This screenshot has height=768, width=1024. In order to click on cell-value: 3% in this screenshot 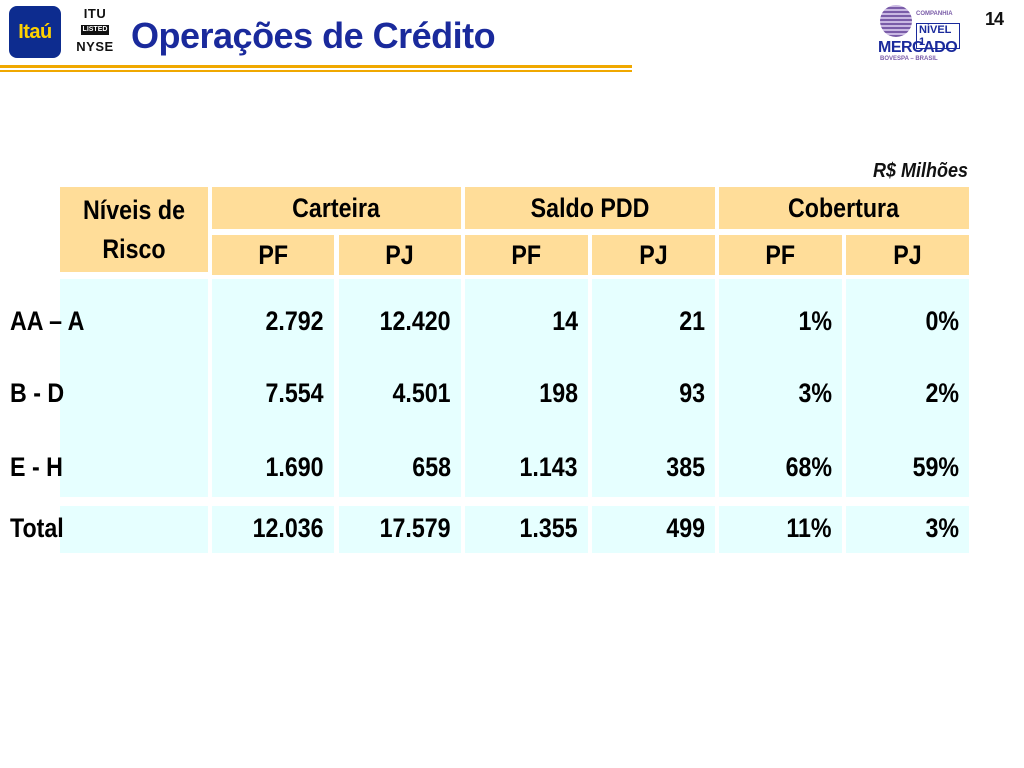, I will do `click(815, 393)`.